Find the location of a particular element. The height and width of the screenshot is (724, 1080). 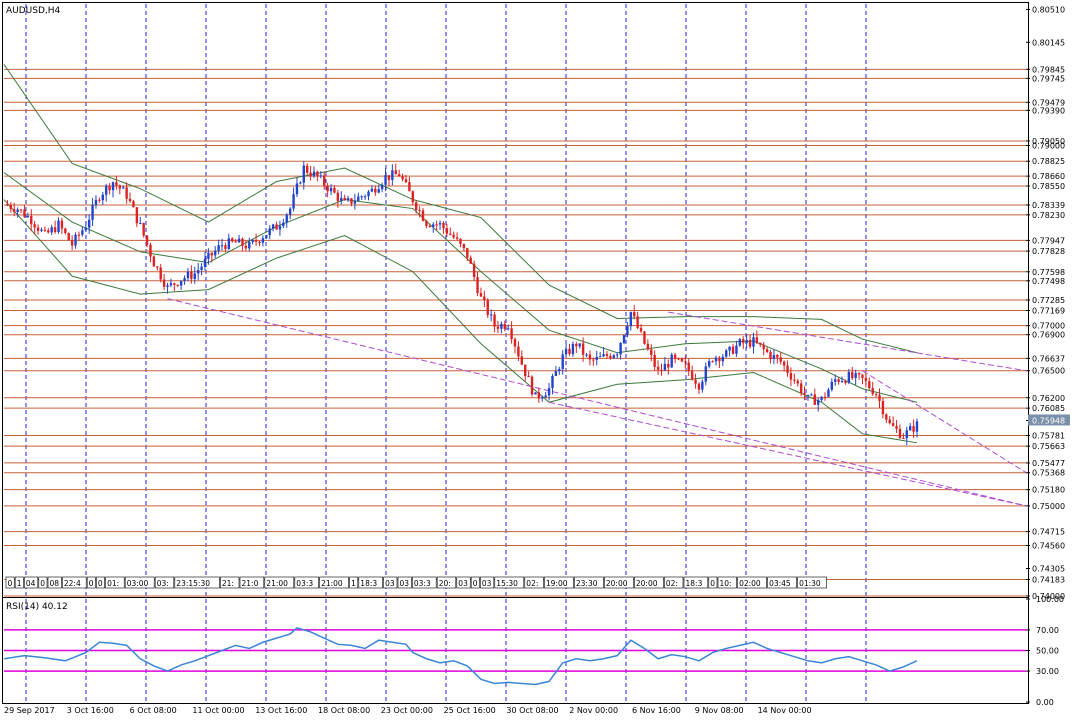

price-tick-label: 0.75180 is located at coordinates (1048, 490).